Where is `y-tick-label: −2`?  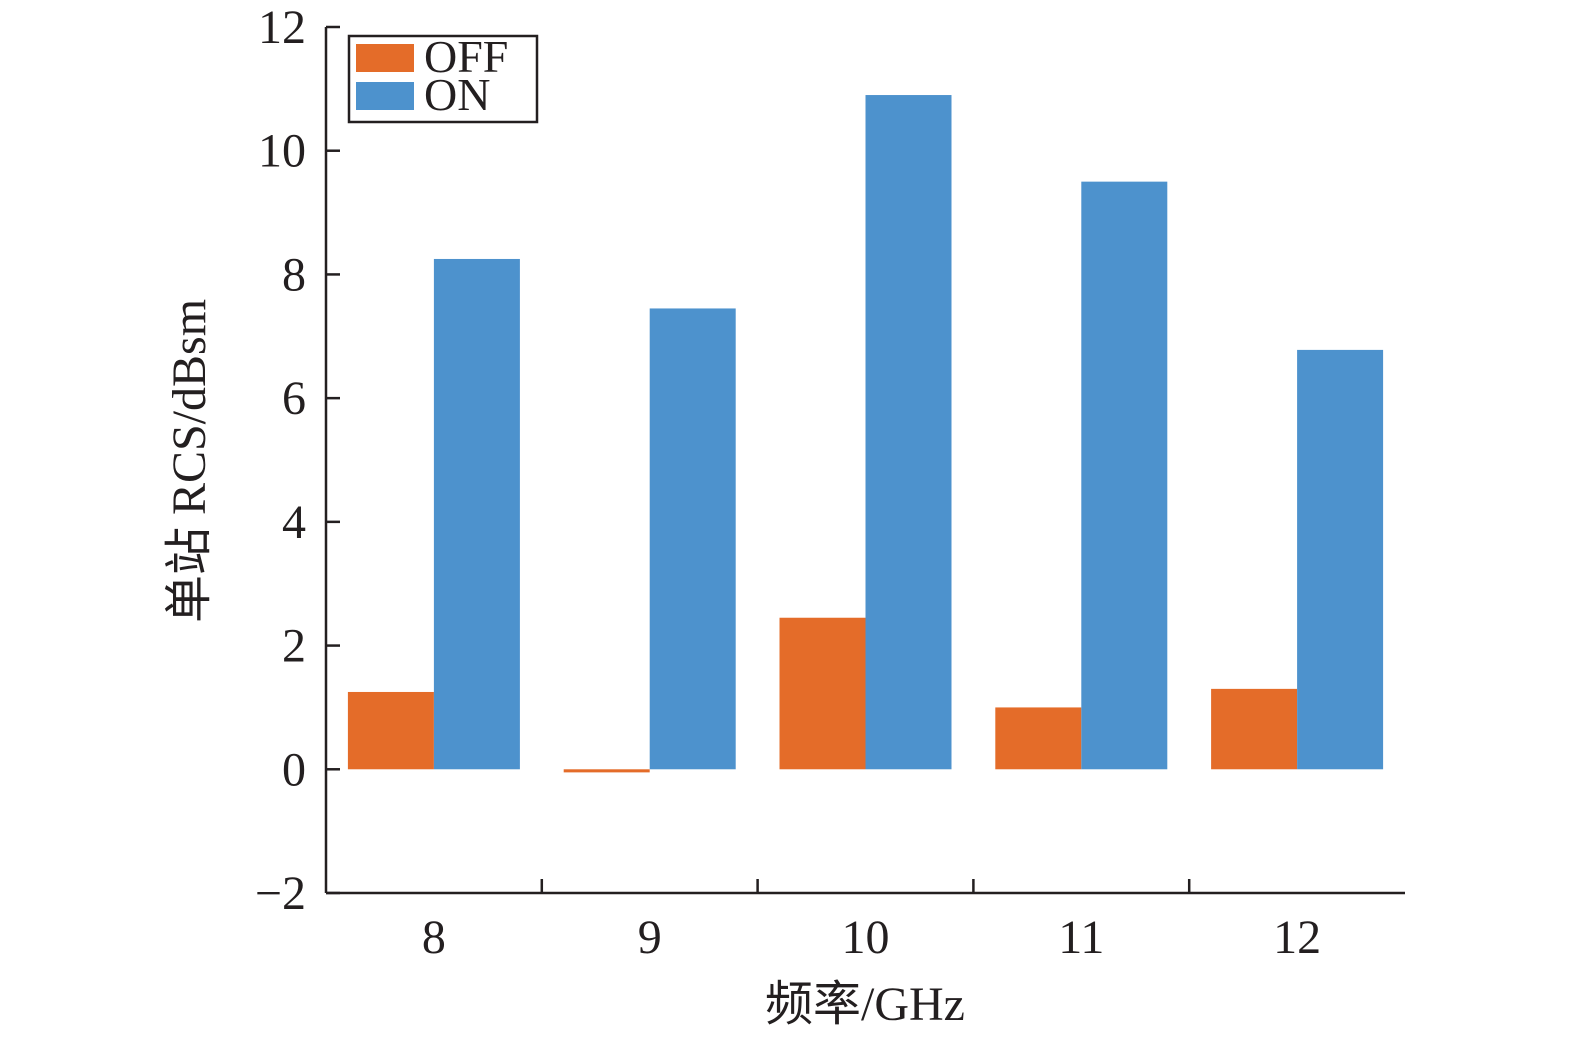
y-tick-label: −2 is located at coordinates (280, 893).